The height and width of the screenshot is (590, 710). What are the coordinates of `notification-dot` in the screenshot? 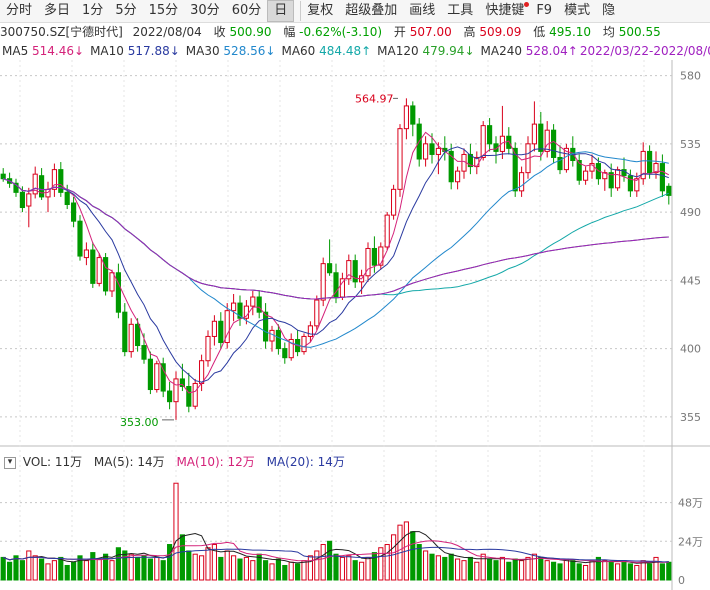 It's located at (527, 4).